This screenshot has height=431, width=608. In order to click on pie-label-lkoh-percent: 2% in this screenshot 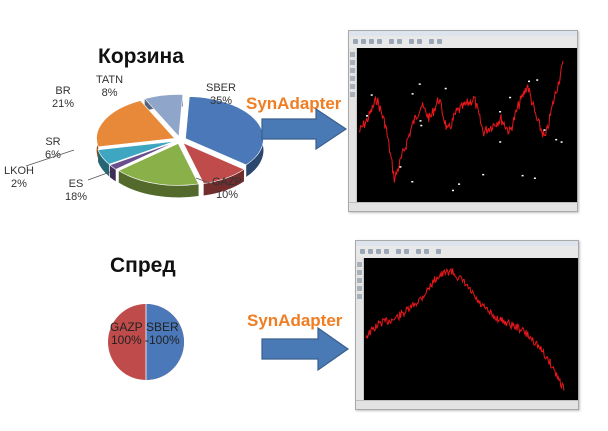, I will do `click(19, 184)`.